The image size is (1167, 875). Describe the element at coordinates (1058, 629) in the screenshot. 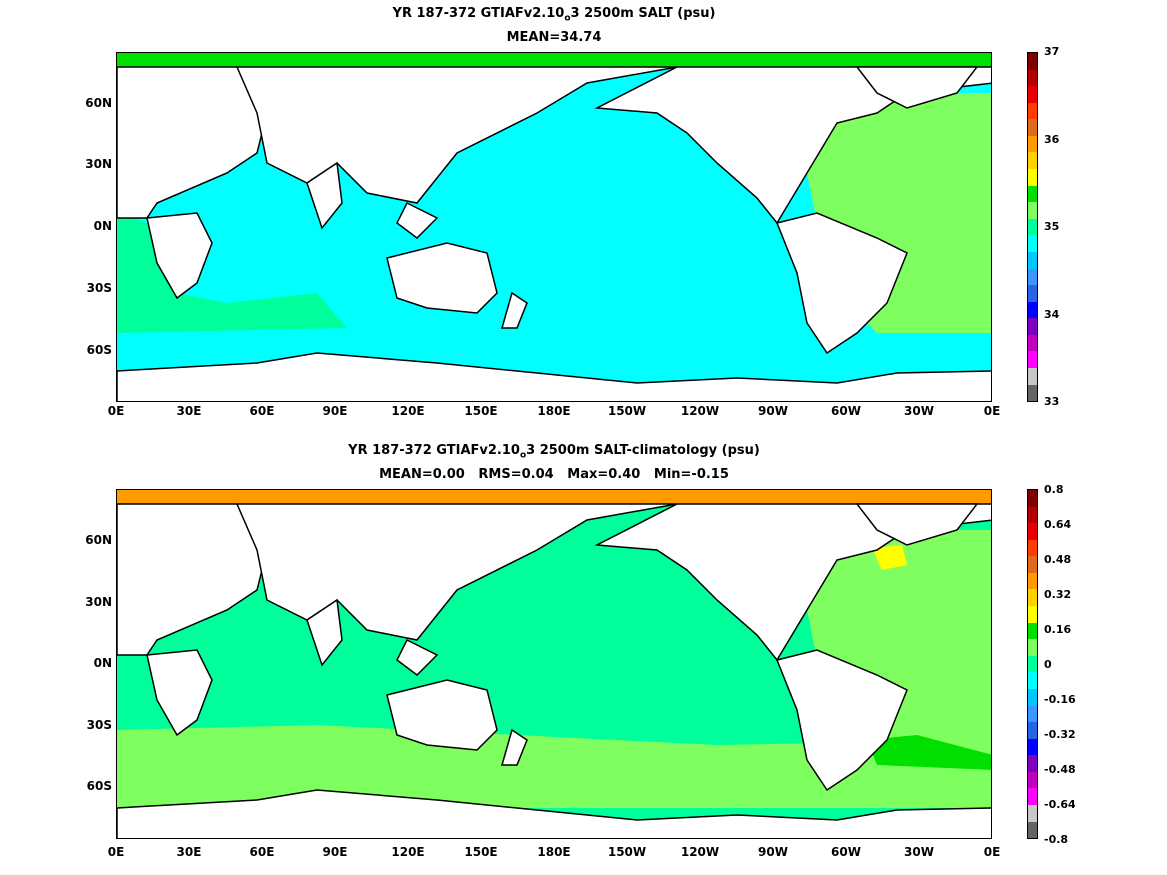

I see `panel2-cb-label: 0.16` at that location.